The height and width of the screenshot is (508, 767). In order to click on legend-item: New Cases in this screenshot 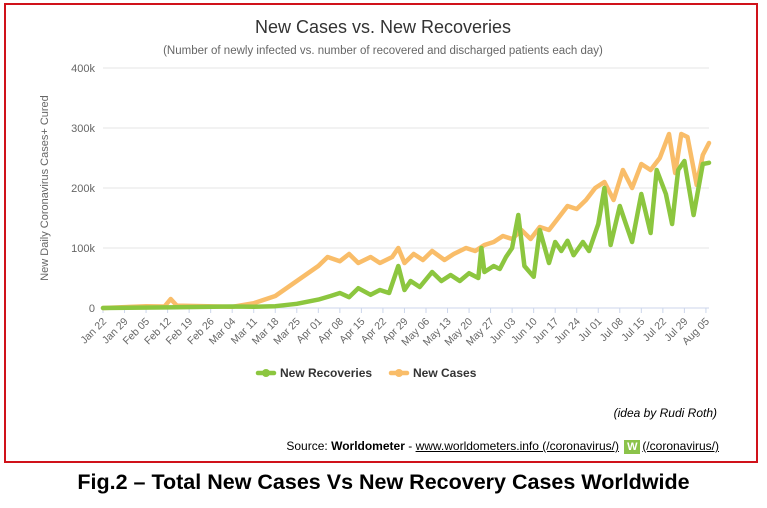, I will do `click(432, 373)`.